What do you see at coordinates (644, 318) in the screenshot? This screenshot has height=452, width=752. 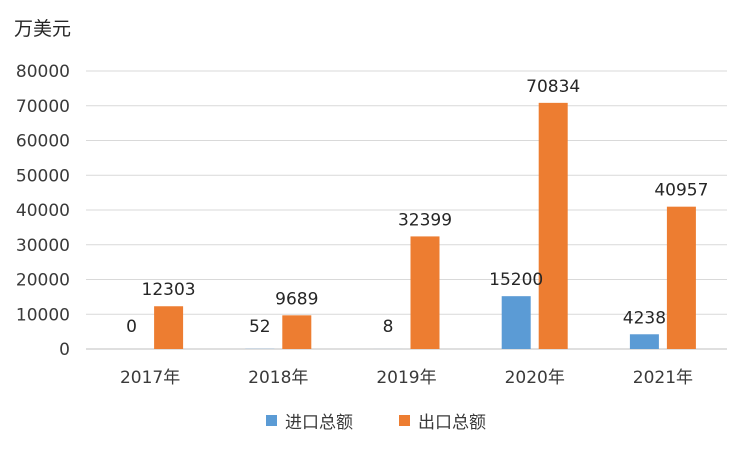 I see `data-label-import: 4238` at bounding box center [644, 318].